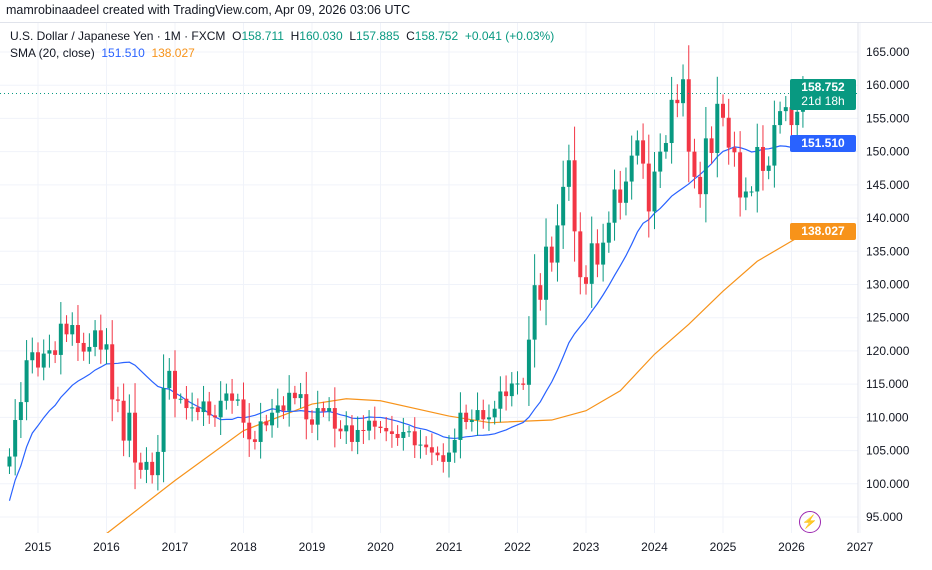  What do you see at coordinates (888, 185) in the screenshot?
I see `y-tick-label: 145.000` at bounding box center [888, 185].